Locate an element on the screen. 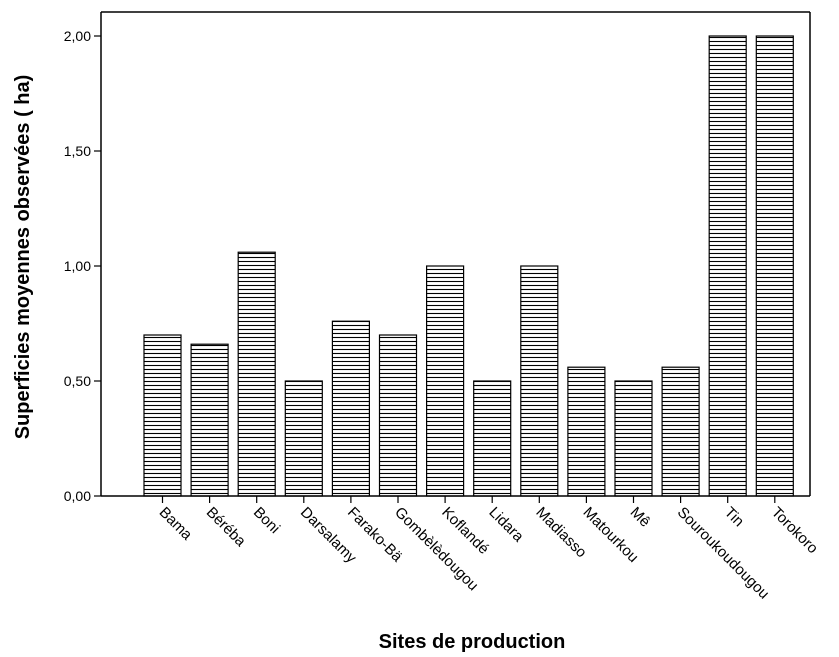 Image resolution: width=839 pixels, height=657 pixels. y-tick-label: 2,00 is located at coordinates (77, 36).